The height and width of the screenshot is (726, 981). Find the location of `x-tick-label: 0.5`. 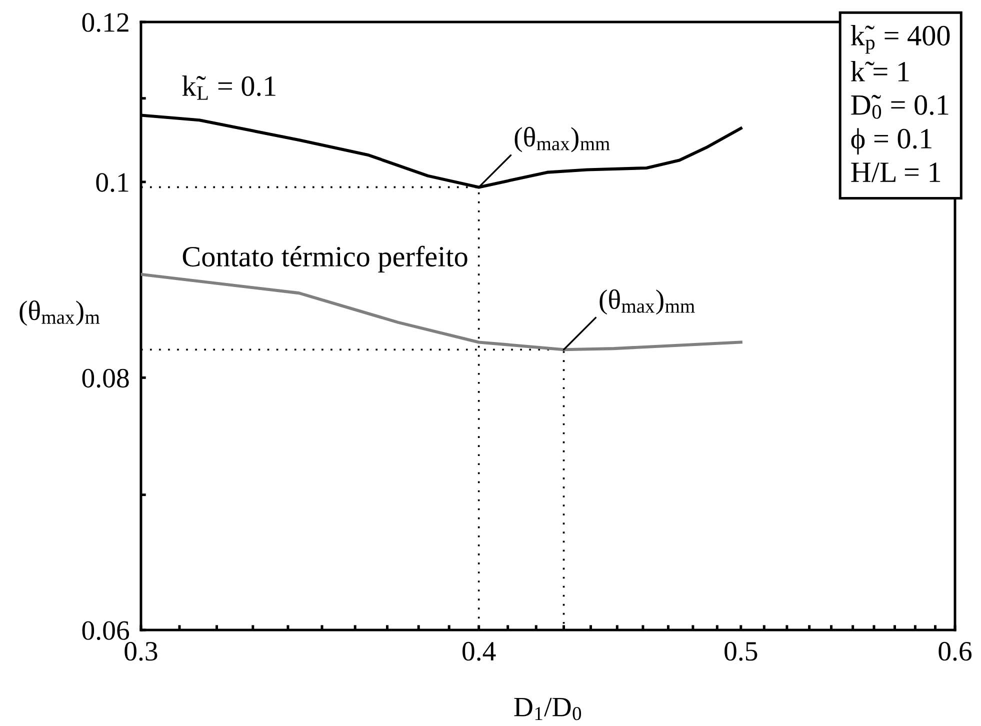

x-tick-label: 0.5 is located at coordinates (741, 651).